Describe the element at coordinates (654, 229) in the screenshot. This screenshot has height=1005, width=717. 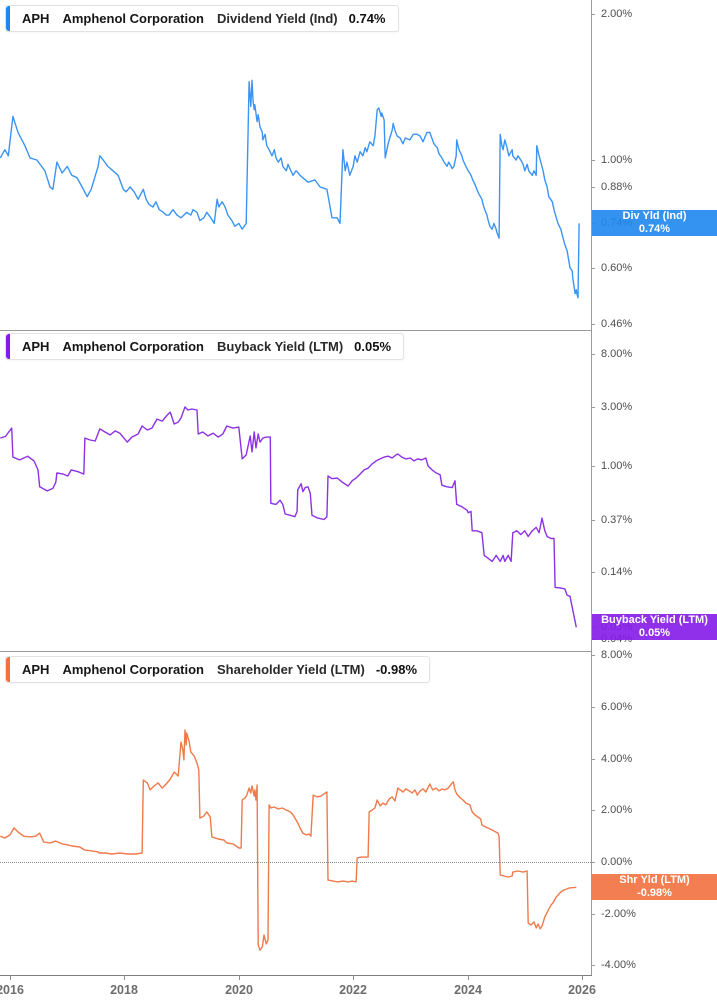
I see `badge-value: 0.74%` at that location.